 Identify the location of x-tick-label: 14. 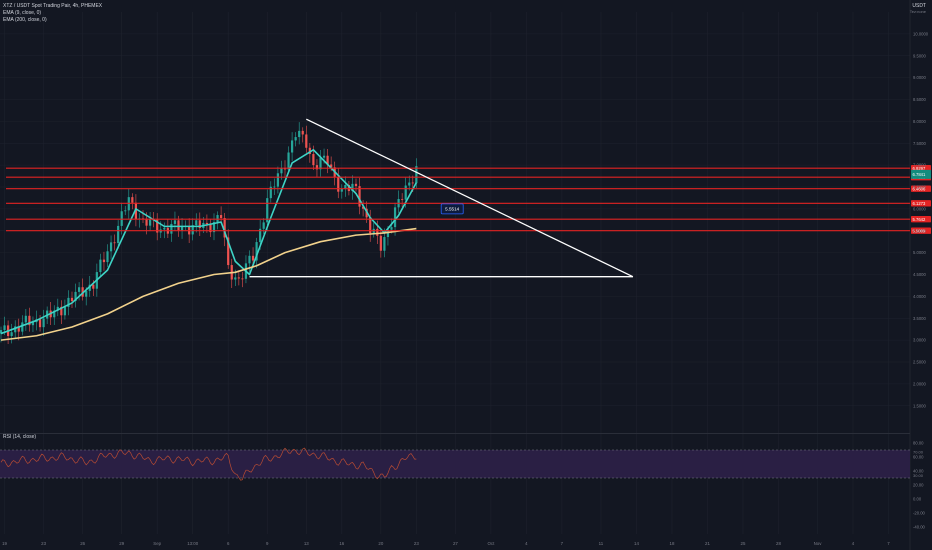
(636, 543).